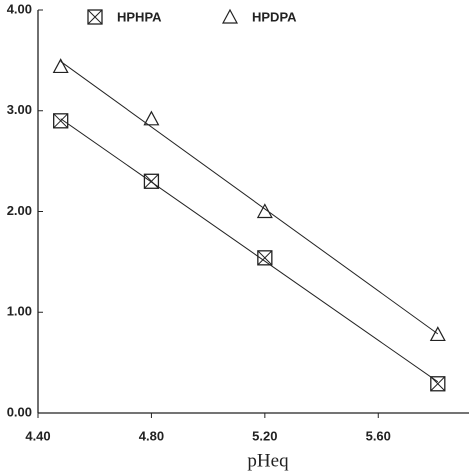 Image resolution: width=474 pixels, height=474 pixels. What do you see at coordinates (19, 109) in the screenshot?
I see `y-tick-label: 3.00` at bounding box center [19, 109].